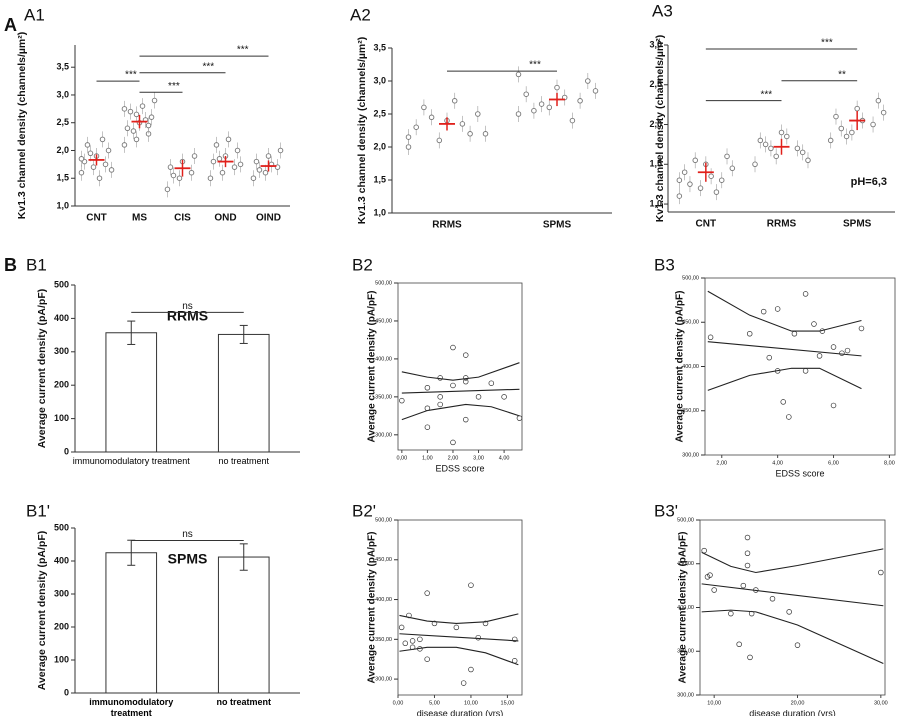 This screenshot has height=716, width=906. What do you see at coordinates (379, 179) in the screenshot?
I see `y-tick-label: 1,5` at bounding box center [379, 179].